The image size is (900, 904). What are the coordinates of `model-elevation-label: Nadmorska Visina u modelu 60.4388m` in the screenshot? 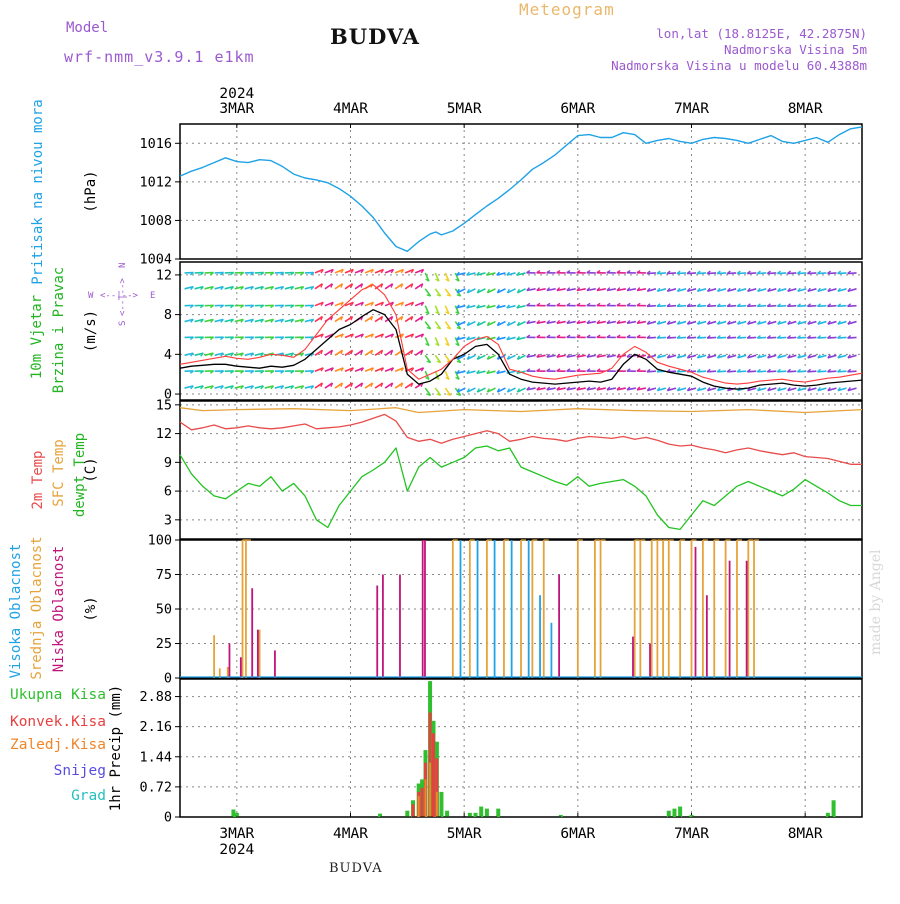 It's located at (739, 65).